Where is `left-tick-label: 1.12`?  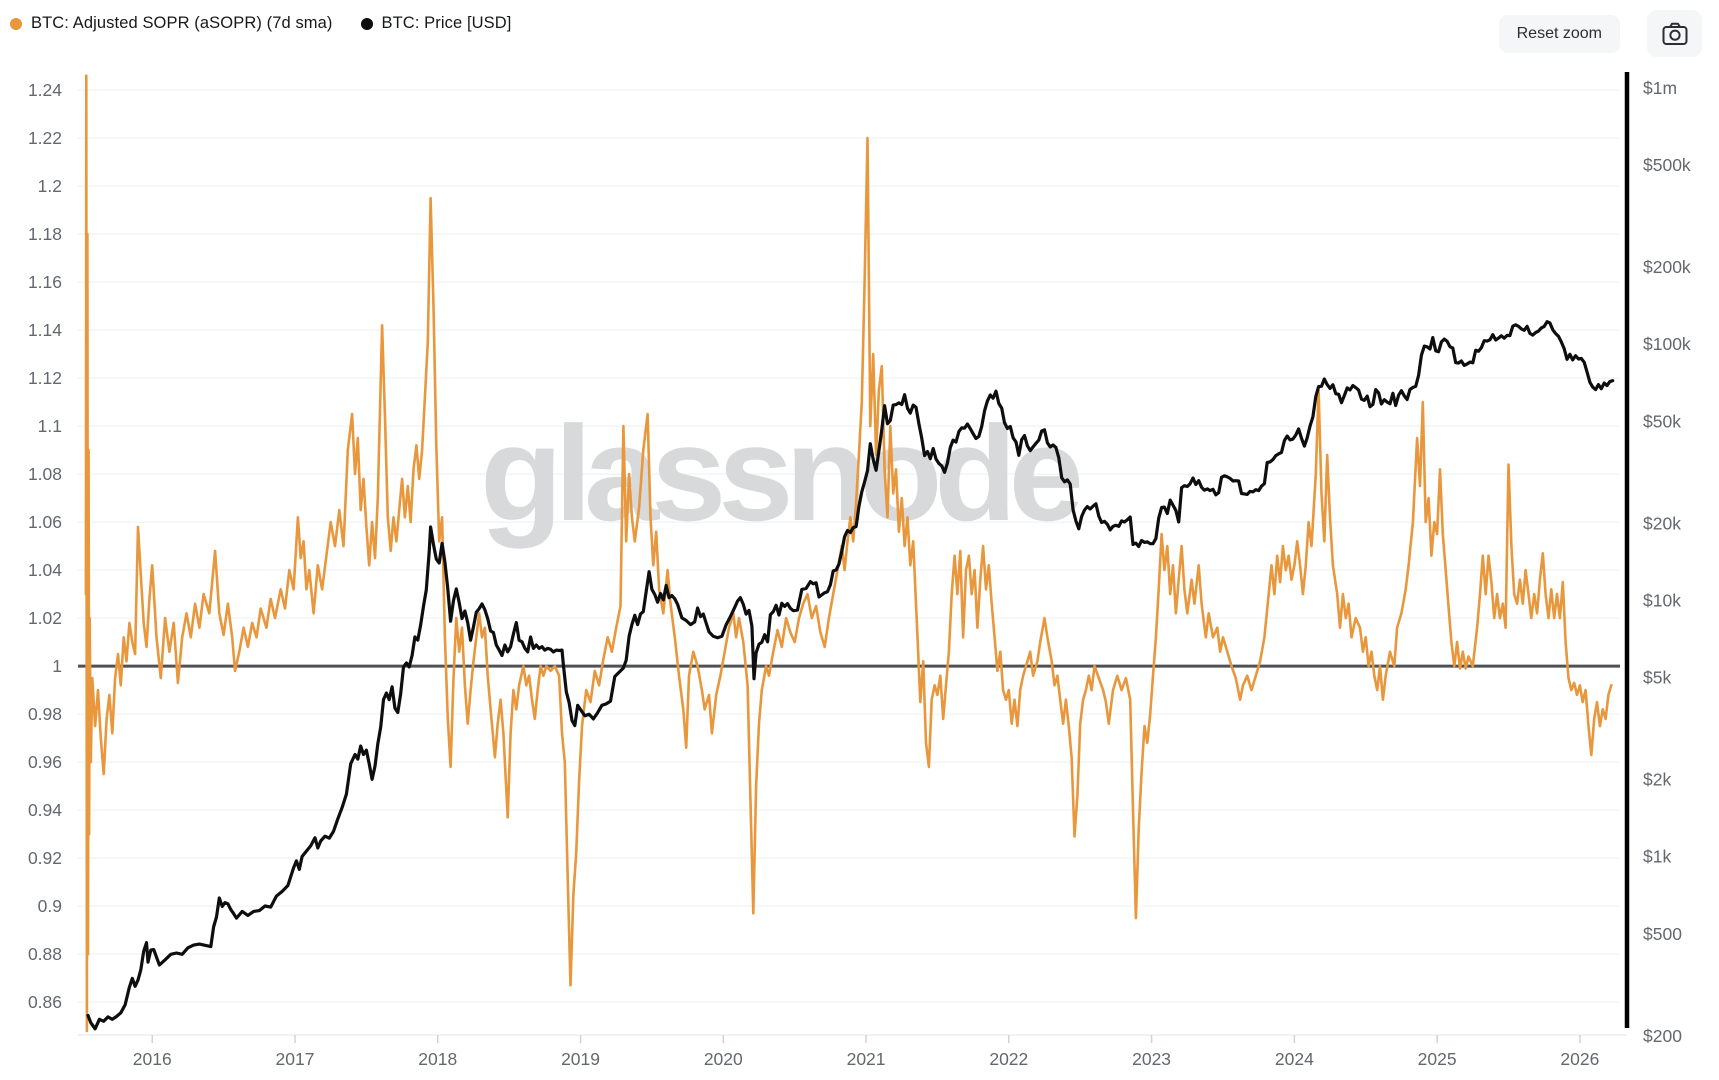 left-tick-label: 1.12 is located at coordinates (45, 378).